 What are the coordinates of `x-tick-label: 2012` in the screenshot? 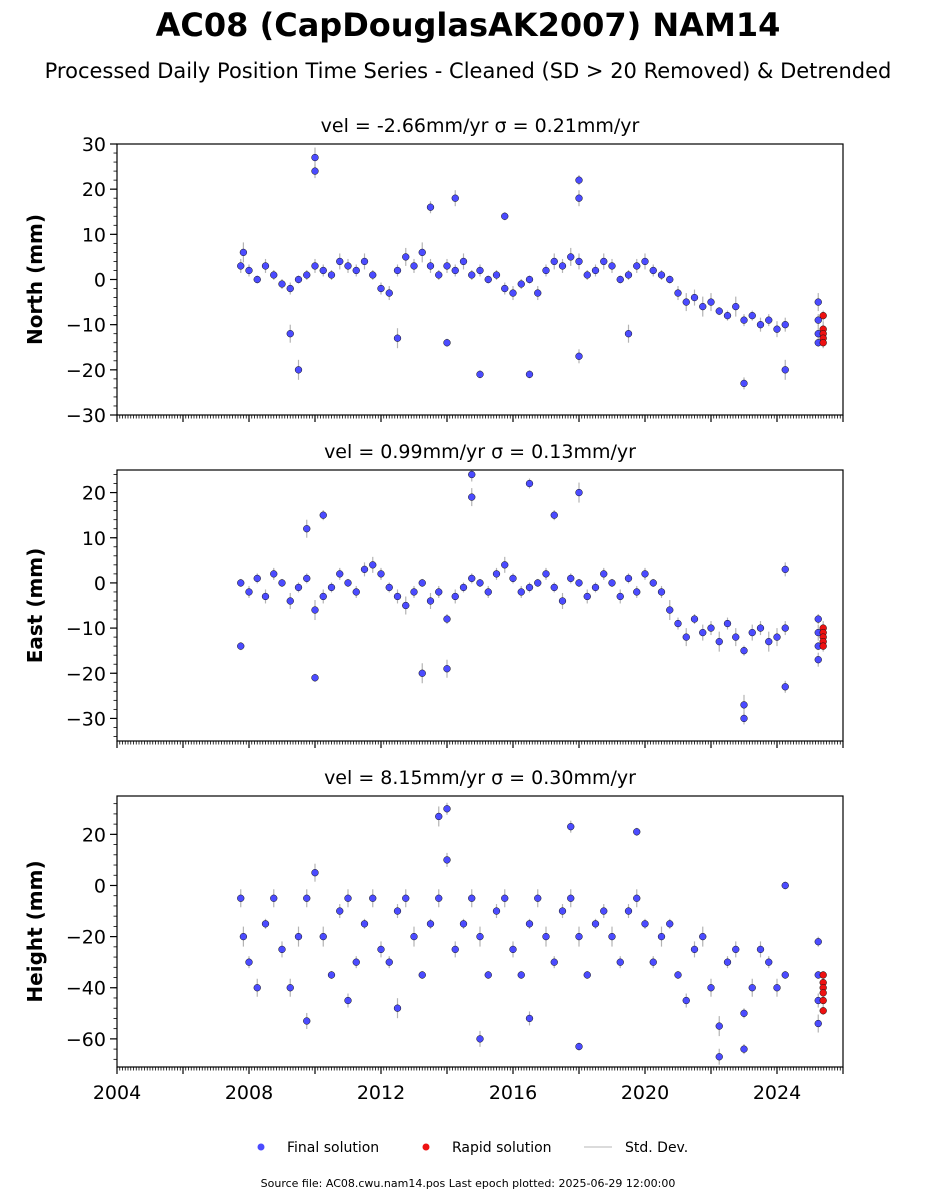 It's located at (381, 1093).